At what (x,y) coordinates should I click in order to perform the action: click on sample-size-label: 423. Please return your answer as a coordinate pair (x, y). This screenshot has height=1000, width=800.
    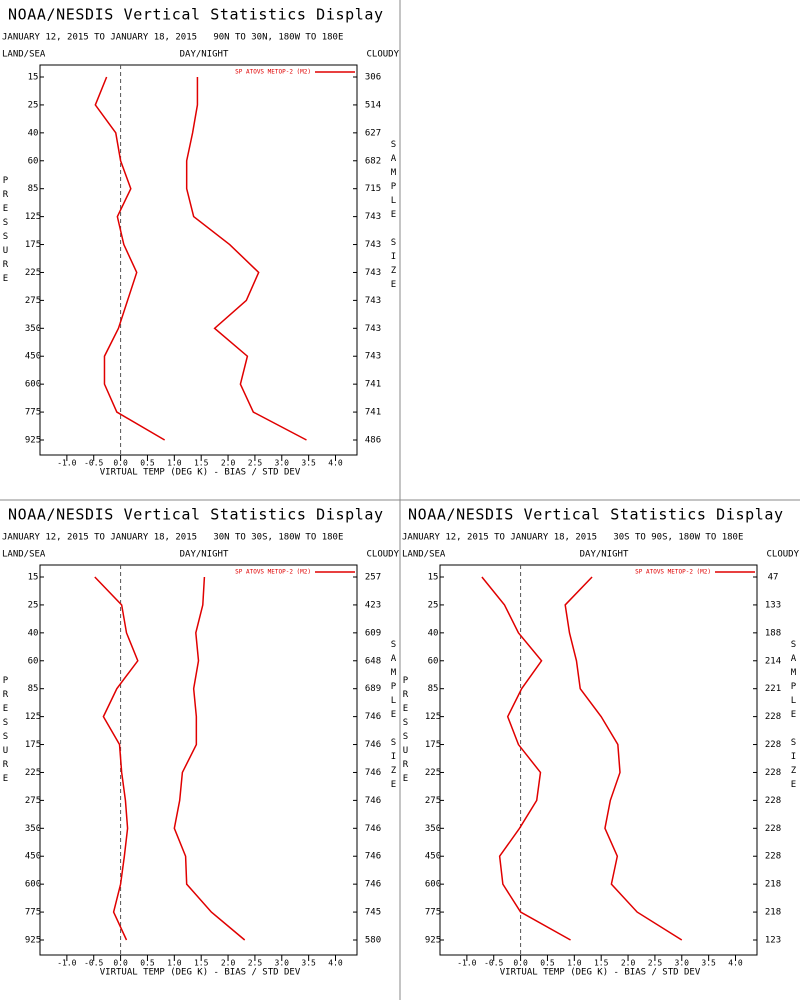
    Looking at the image, I should click on (373, 605).